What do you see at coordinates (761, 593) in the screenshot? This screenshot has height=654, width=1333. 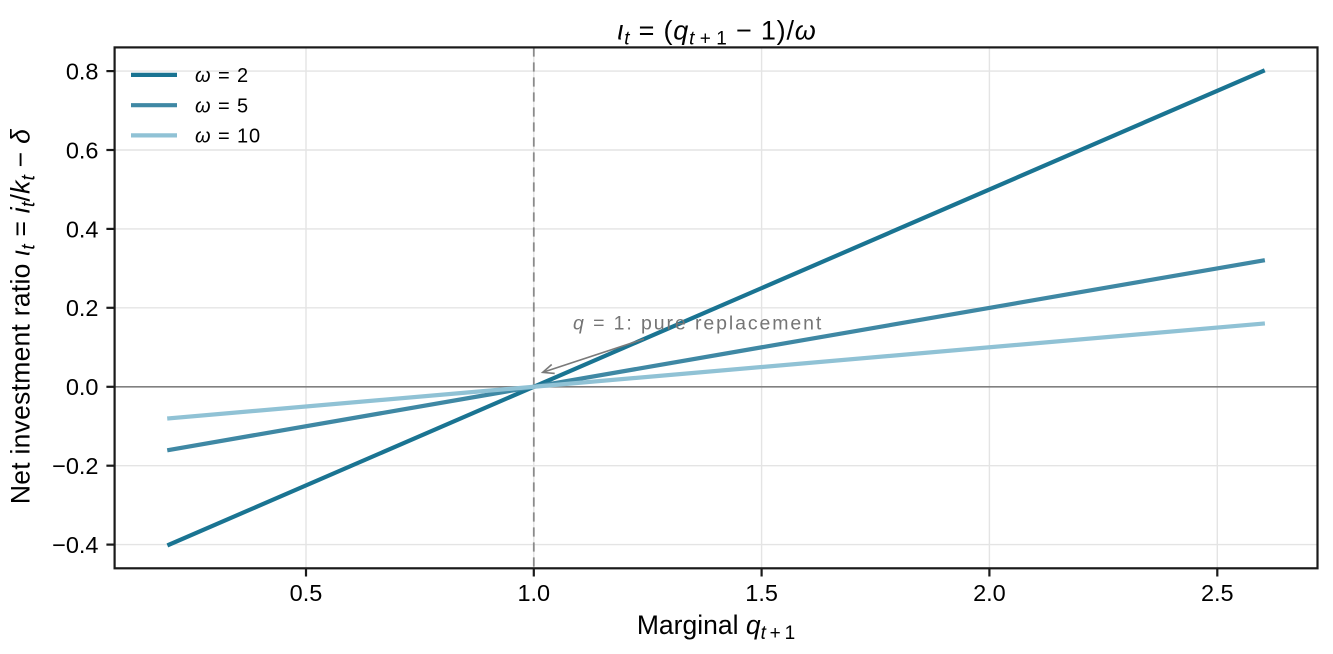 I see `svg-text: 1.5` at bounding box center [761, 593].